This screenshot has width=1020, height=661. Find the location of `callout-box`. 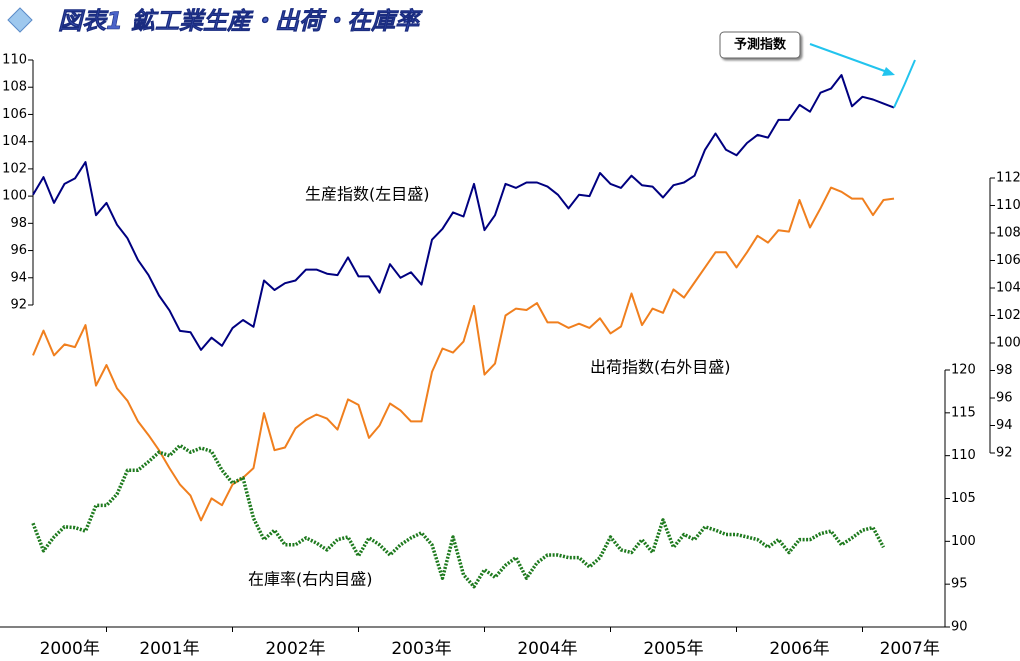

callout-box is located at coordinates (760, 45).